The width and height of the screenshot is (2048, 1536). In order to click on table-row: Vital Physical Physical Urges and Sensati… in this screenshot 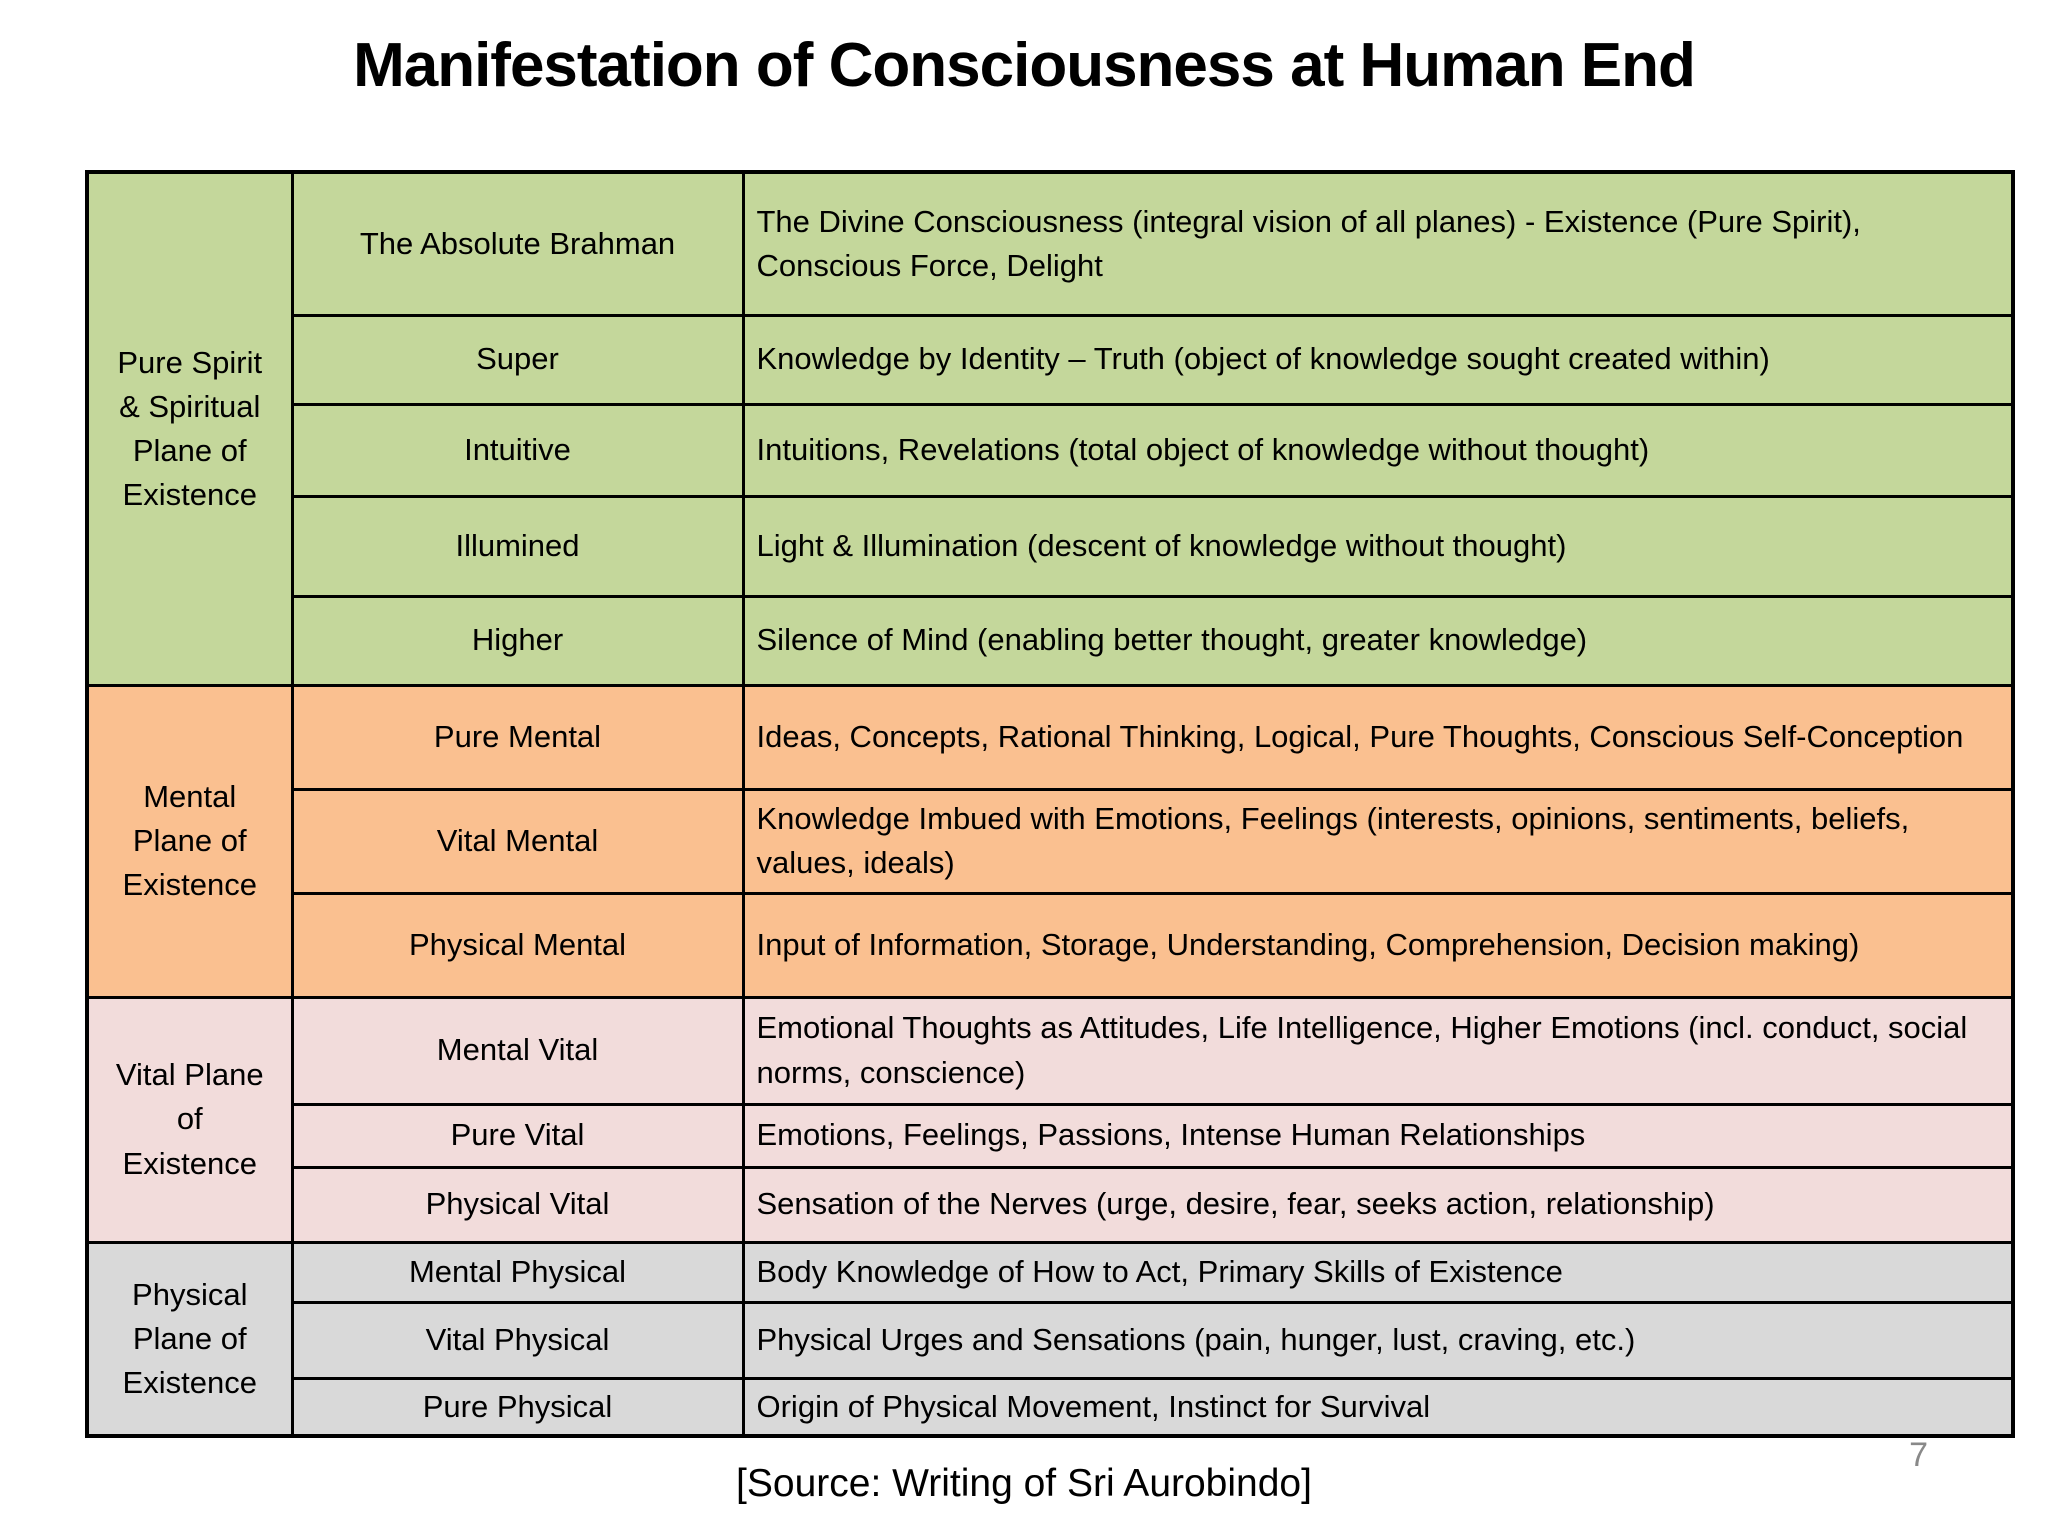, I will do `click(1051, 1340)`.